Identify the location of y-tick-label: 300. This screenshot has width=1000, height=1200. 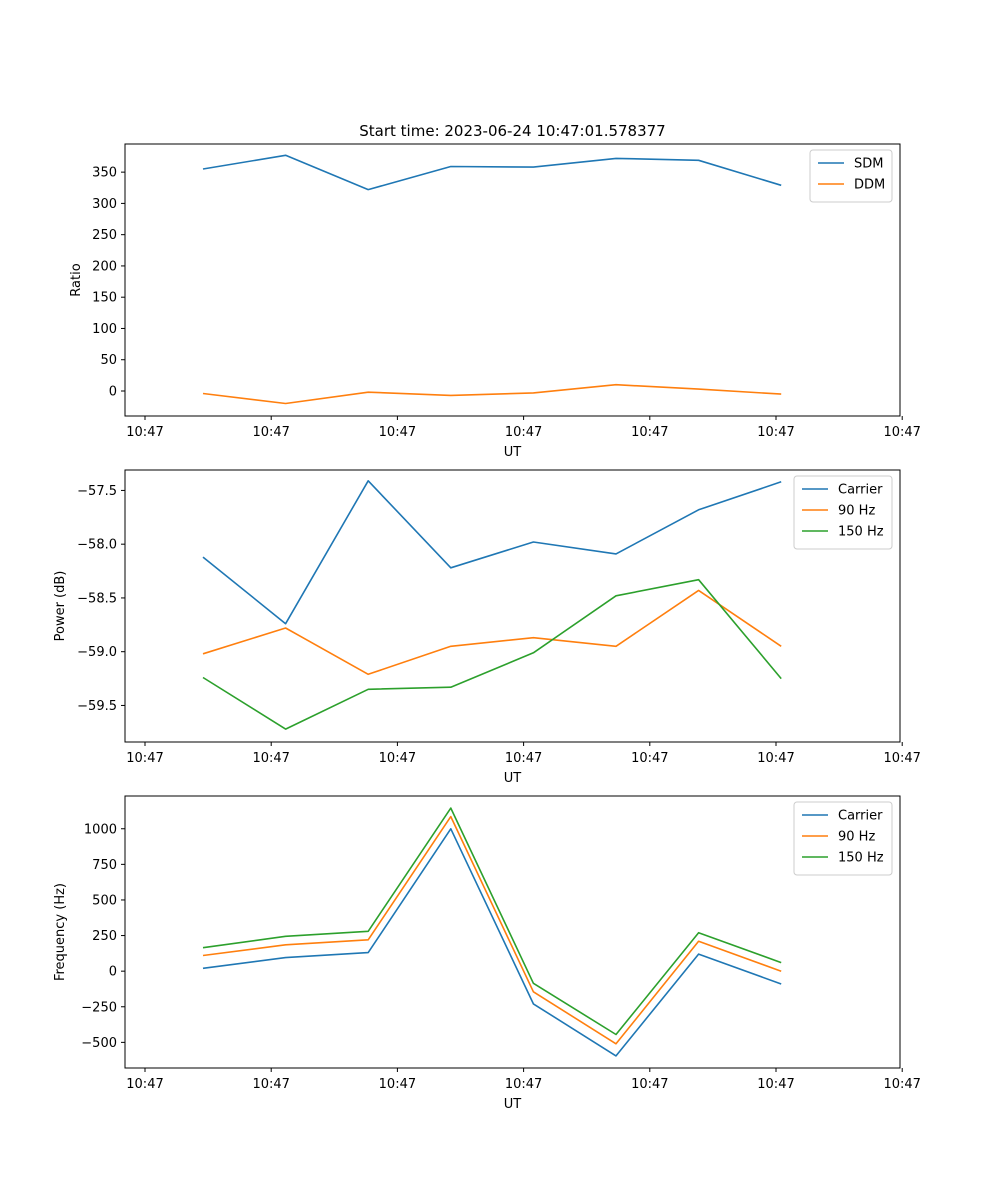
(104, 204).